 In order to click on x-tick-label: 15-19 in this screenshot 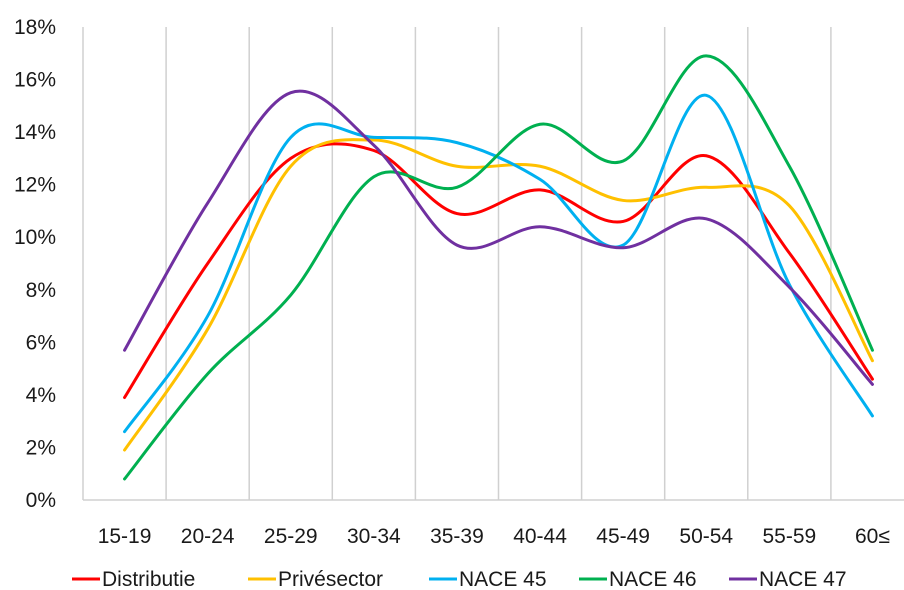, I will do `click(125, 536)`.